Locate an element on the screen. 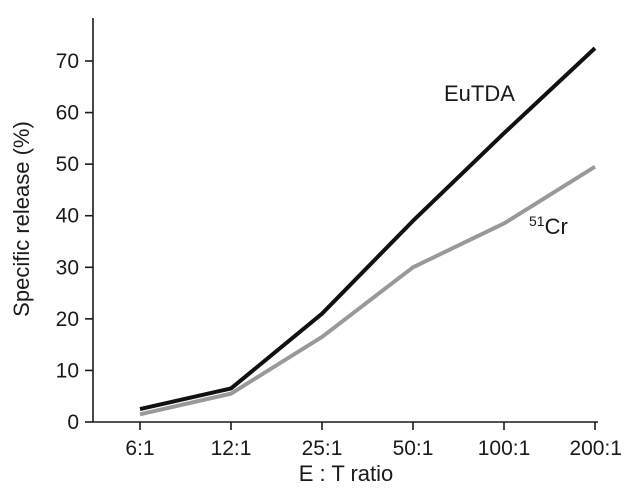 This screenshot has width=643, height=495. y-tick-label: 70 is located at coordinates (67, 61).